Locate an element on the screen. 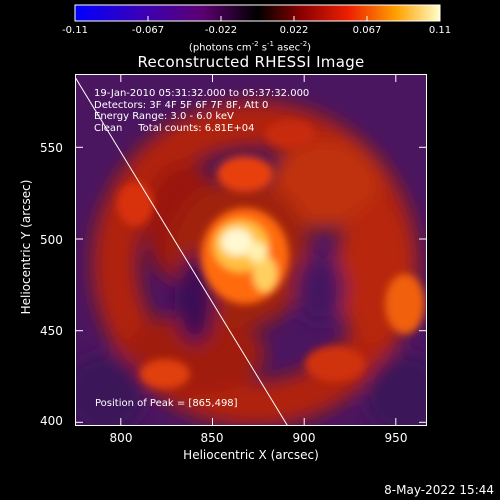  y-tick-label: 500 is located at coordinates (51, 240).